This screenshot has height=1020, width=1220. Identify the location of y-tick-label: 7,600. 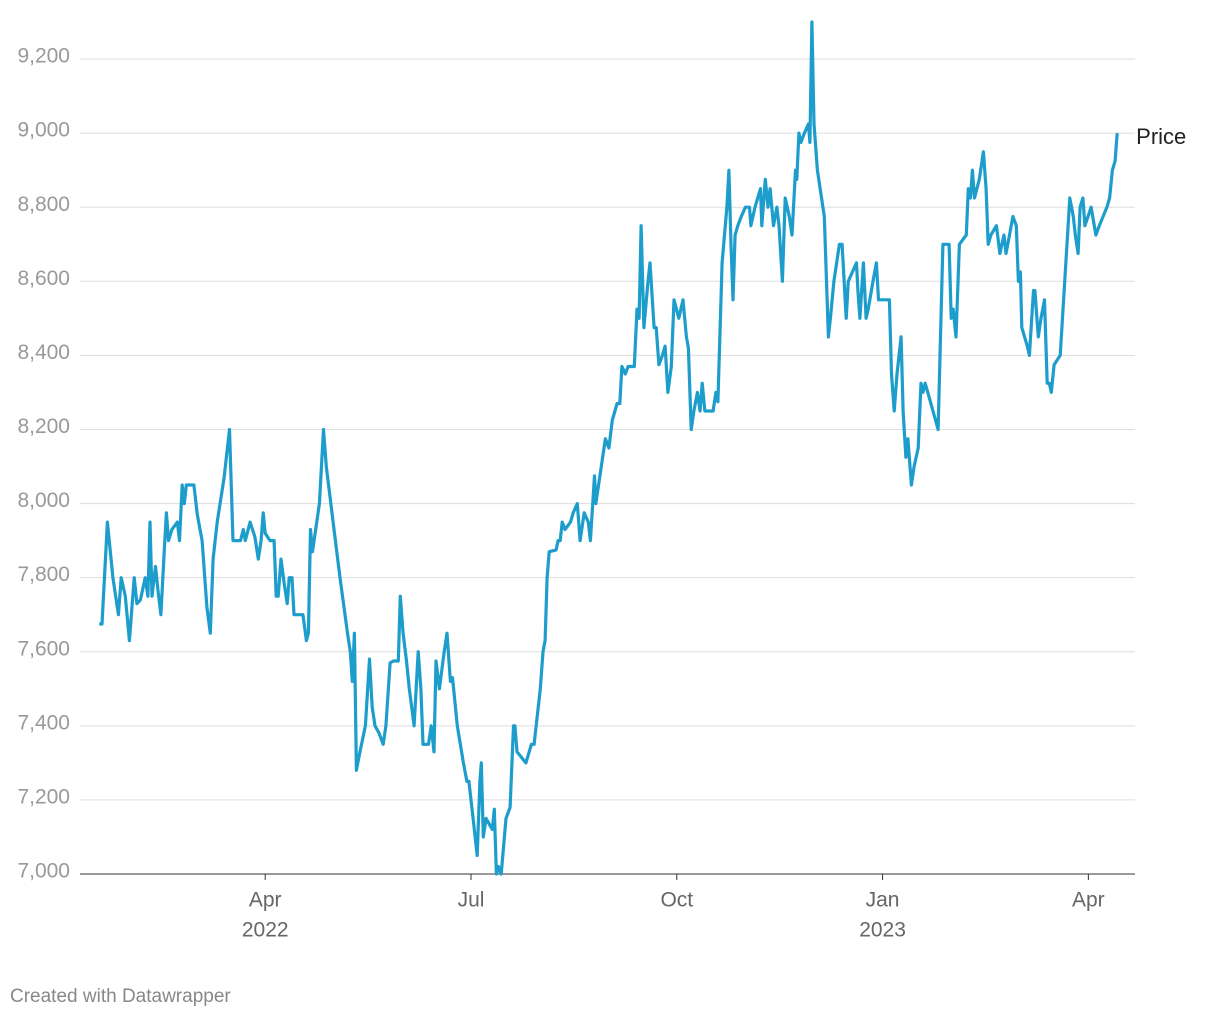
(43, 648).